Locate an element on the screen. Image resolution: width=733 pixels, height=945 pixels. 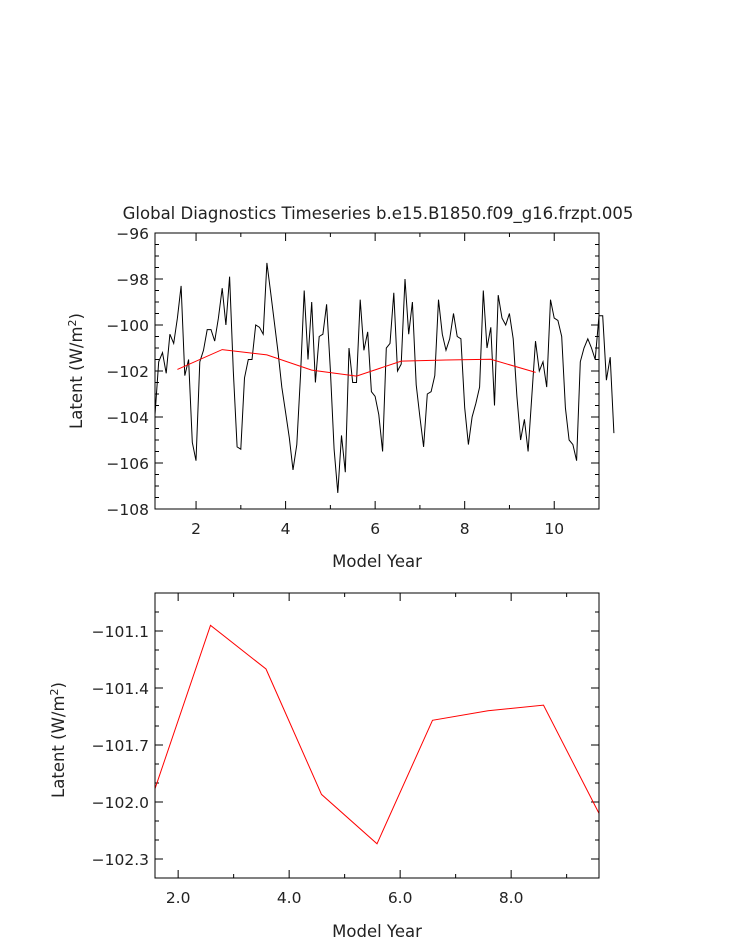
bottom-series is located at coordinates (377, 734).